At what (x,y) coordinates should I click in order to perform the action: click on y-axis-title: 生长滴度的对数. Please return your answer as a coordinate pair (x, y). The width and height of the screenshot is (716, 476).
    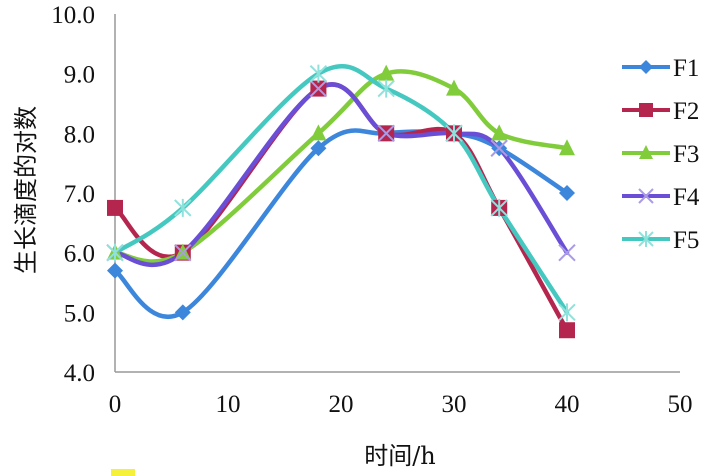
    Looking at the image, I should click on (26, 190).